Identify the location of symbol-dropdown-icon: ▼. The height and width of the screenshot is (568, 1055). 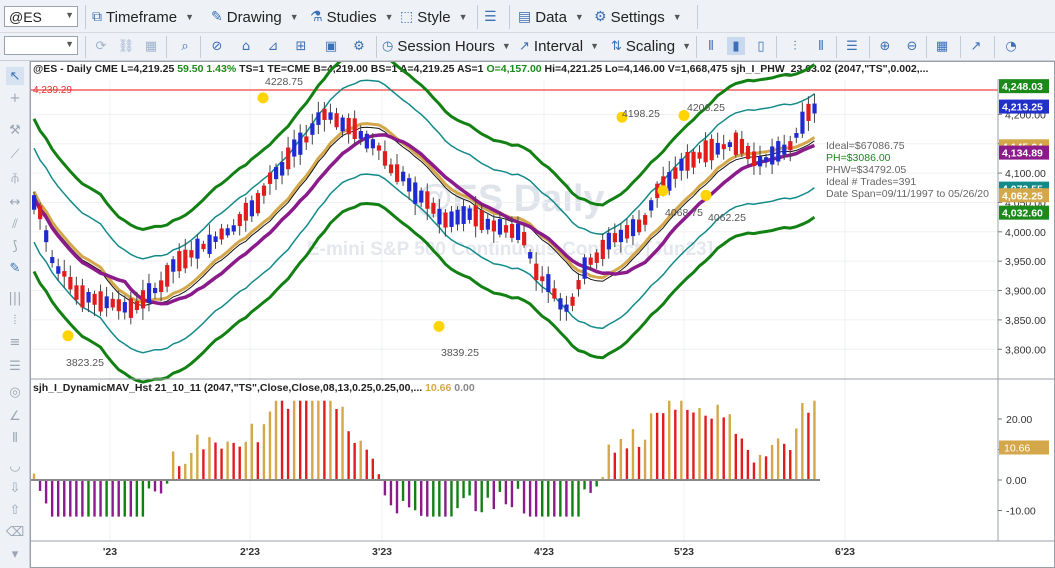
(69, 15).